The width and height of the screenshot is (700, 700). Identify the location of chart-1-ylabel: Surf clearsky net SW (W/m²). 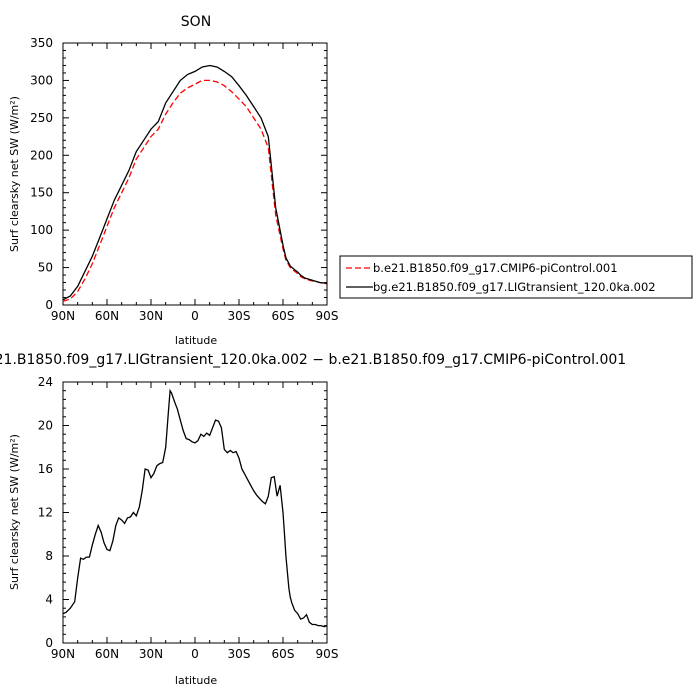
(14, 174).